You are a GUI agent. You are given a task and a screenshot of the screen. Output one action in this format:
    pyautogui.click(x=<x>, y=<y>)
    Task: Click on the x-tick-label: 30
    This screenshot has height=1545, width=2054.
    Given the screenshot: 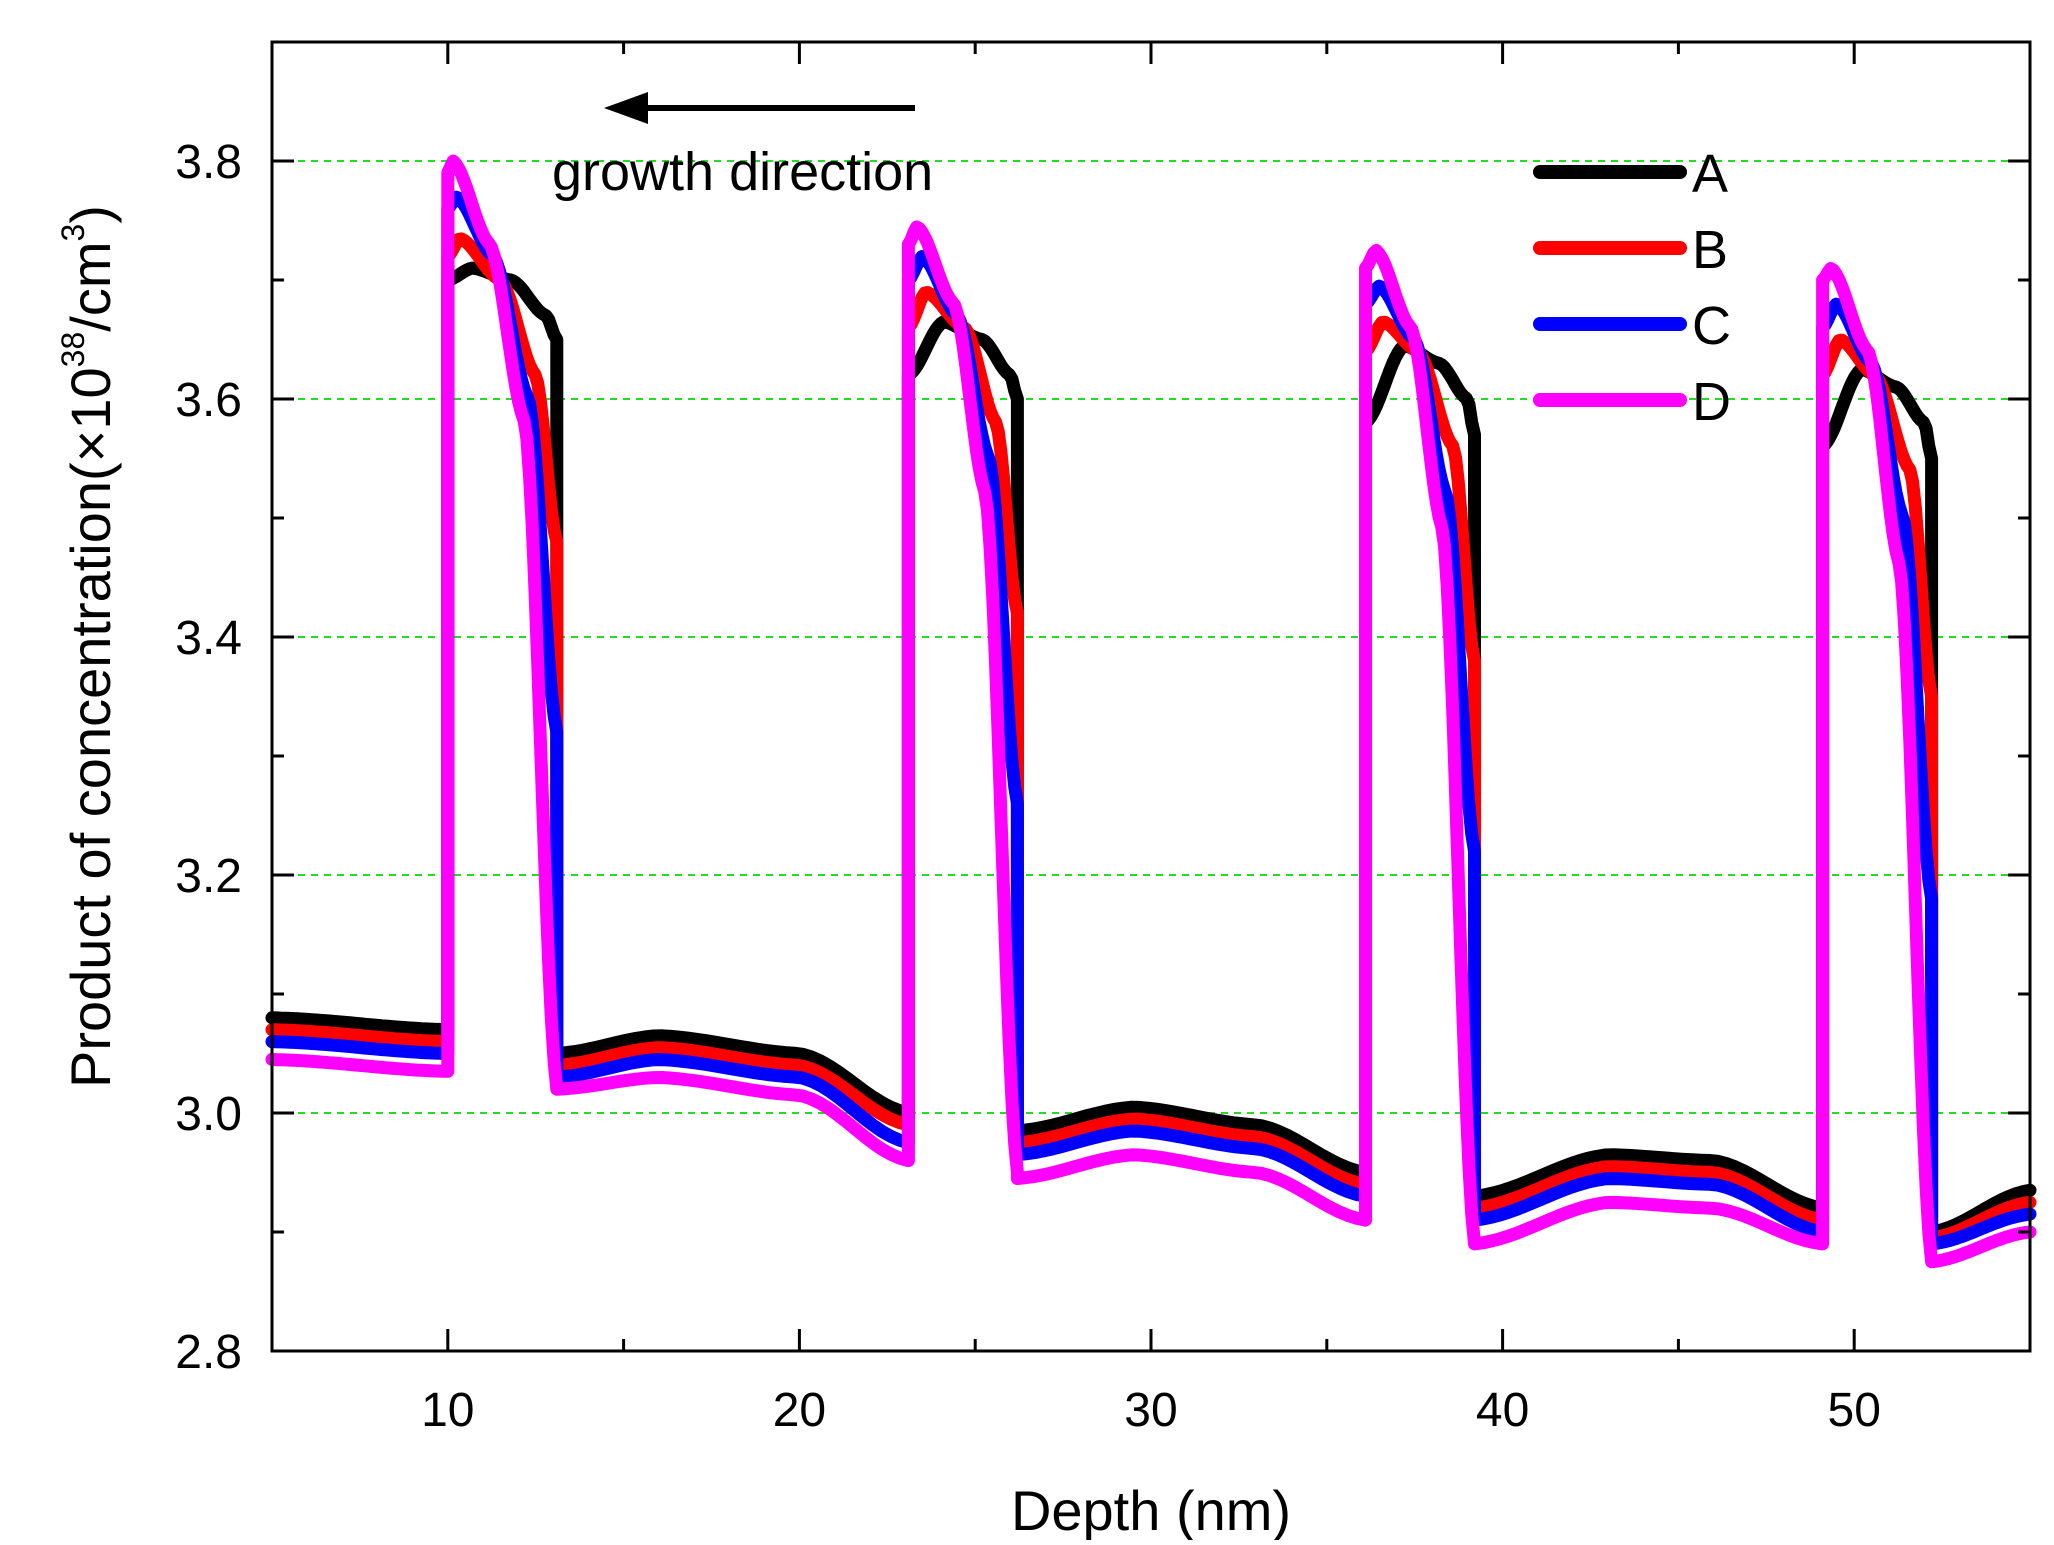 What is the action you would take?
    pyautogui.click(x=1150, y=1410)
    